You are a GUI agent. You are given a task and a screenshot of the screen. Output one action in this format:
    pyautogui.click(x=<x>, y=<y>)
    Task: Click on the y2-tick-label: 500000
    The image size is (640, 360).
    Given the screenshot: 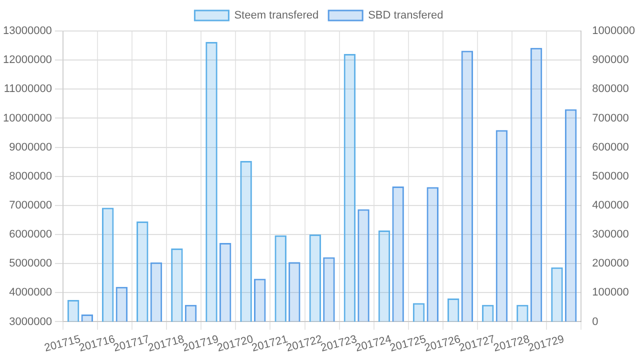 What is the action you would take?
    pyautogui.click(x=610, y=176)
    